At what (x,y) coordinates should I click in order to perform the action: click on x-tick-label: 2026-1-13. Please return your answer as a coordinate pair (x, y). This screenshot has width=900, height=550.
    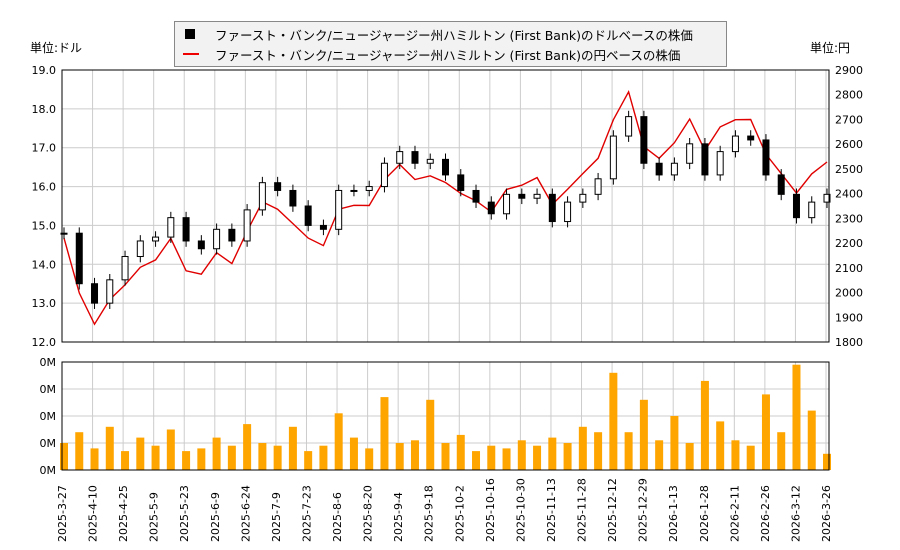
    Looking at the image, I should click on (673, 513).